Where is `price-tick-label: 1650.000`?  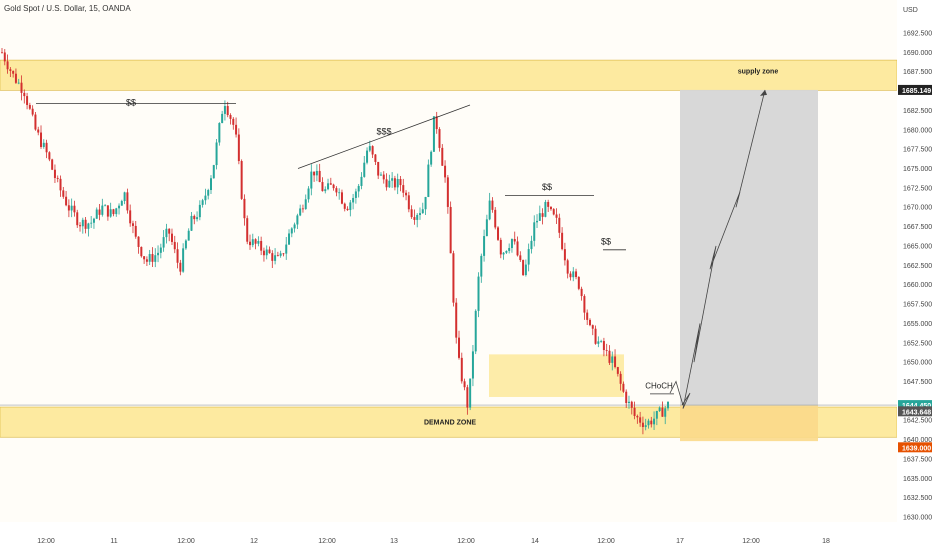
price-tick-label: 1650.000 is located at coordinates (917, 363).